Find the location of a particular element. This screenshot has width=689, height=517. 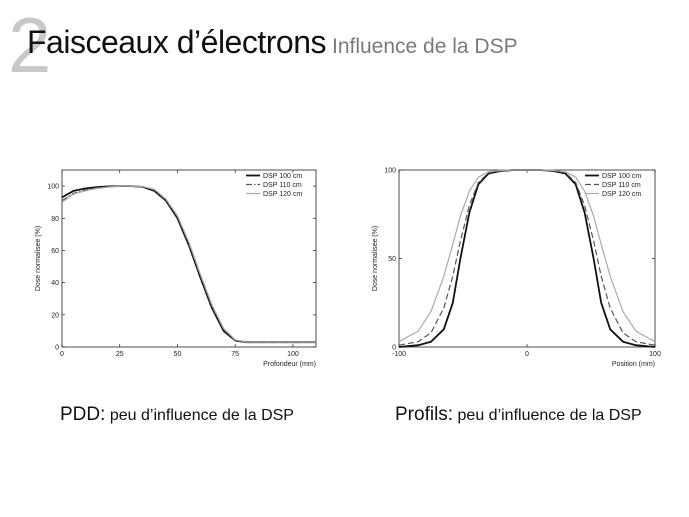

profile-caption: Profils: peu d’influence de la DSP is located at coordinates (518, 415).